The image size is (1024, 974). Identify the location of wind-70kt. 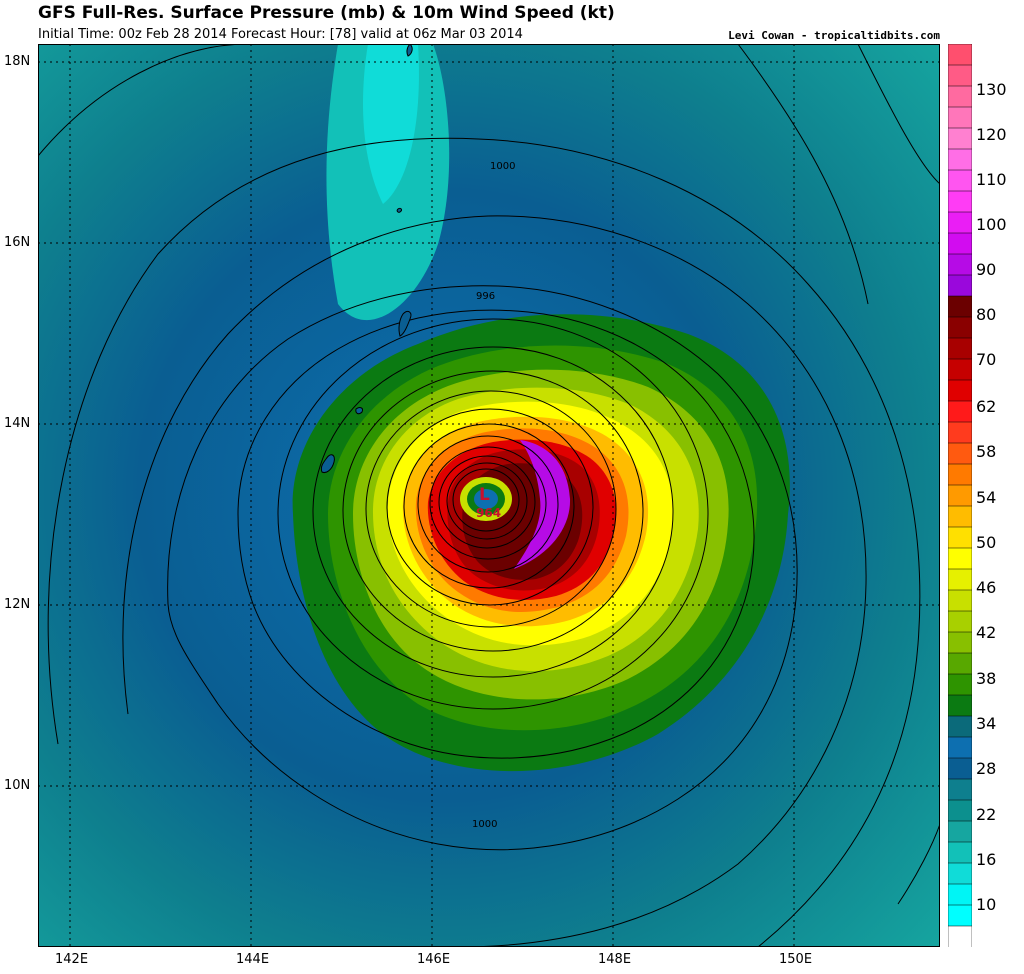
(542, 504).